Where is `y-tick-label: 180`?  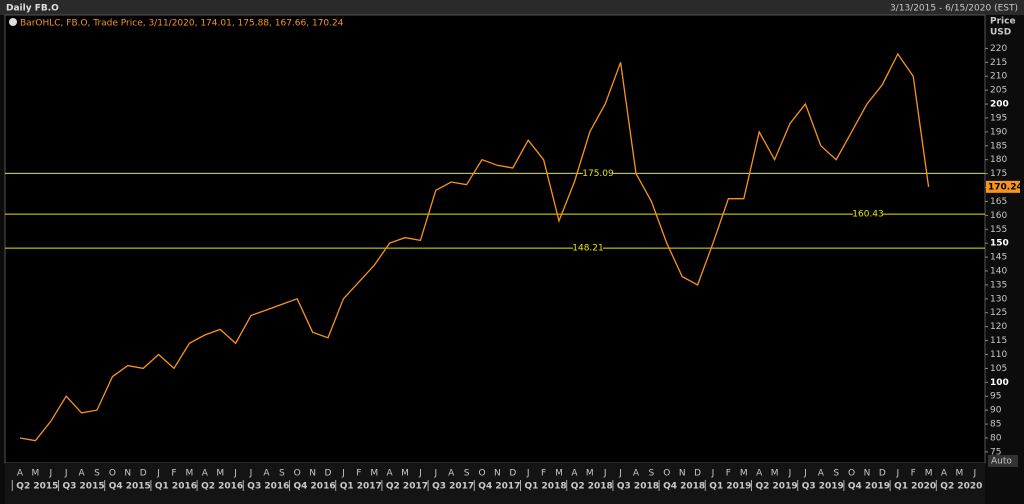
y-tick-label: 180 is located at coordinates (998, 160).